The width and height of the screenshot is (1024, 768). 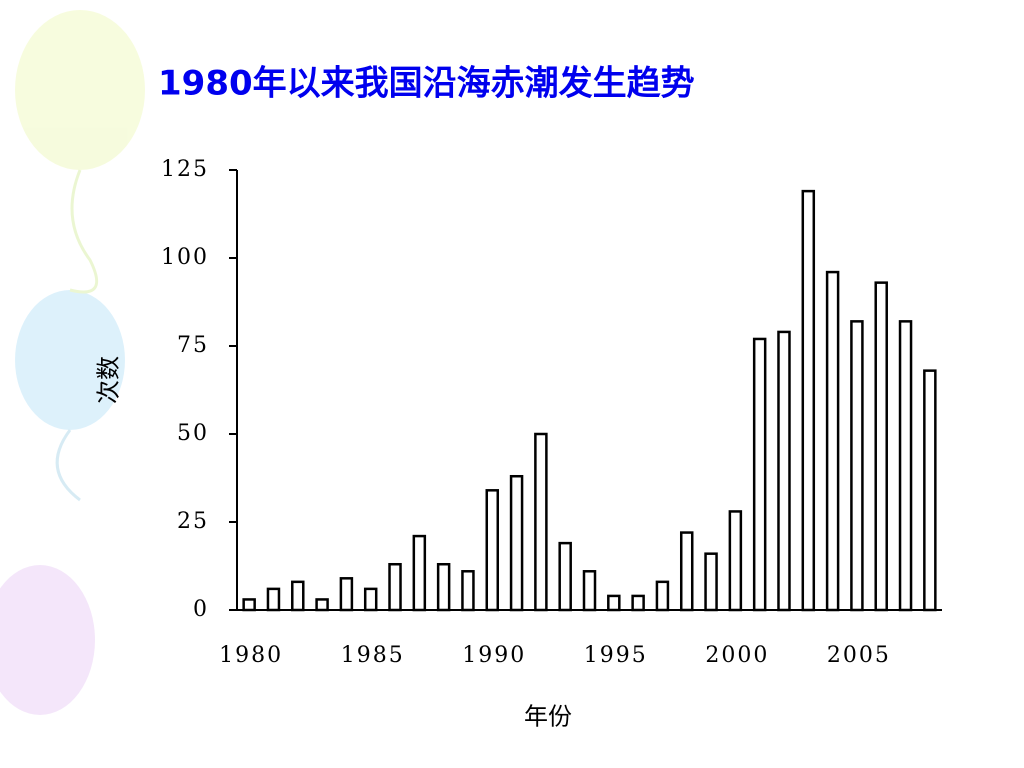 I want to click on chart-title: 1980年以来我国沿海赤潮发生趋势, so click(x=426, y=84).